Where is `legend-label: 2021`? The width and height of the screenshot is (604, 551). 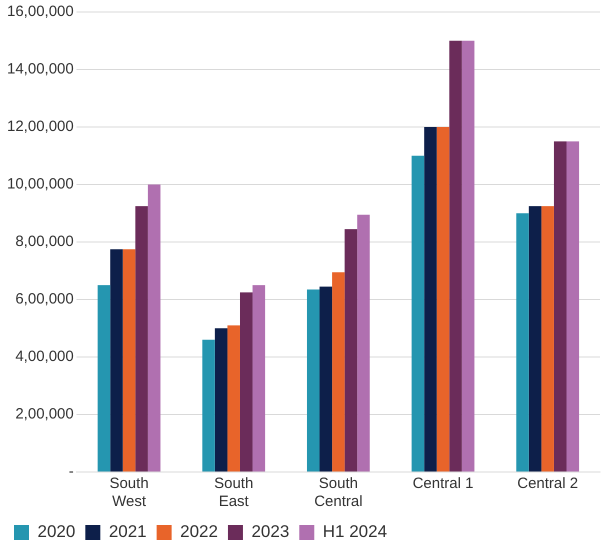 legend-label: 2021 is located at coordinates (127, 532).